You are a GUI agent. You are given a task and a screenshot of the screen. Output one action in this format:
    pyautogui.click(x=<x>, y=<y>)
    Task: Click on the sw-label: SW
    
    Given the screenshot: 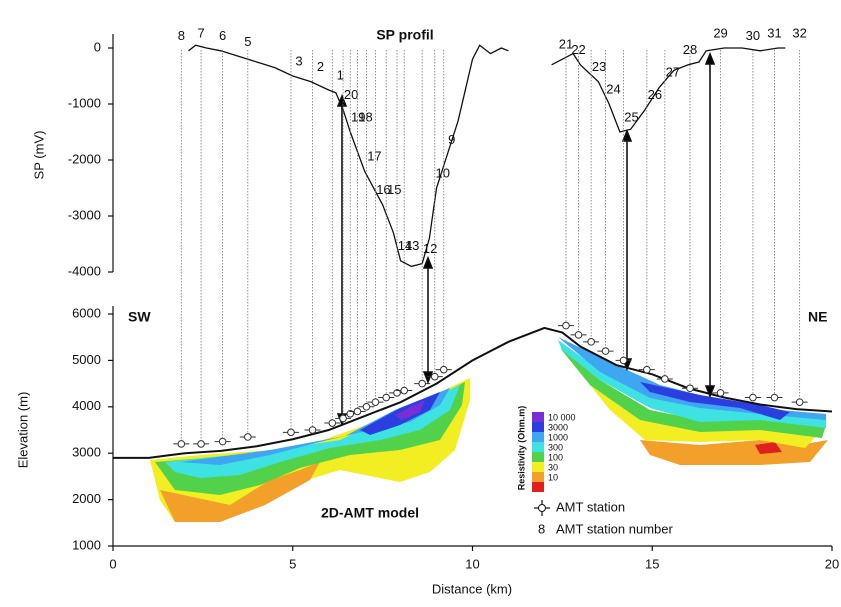 What is the action you would take?
    pyautogui.click(x=139, y=317)
    